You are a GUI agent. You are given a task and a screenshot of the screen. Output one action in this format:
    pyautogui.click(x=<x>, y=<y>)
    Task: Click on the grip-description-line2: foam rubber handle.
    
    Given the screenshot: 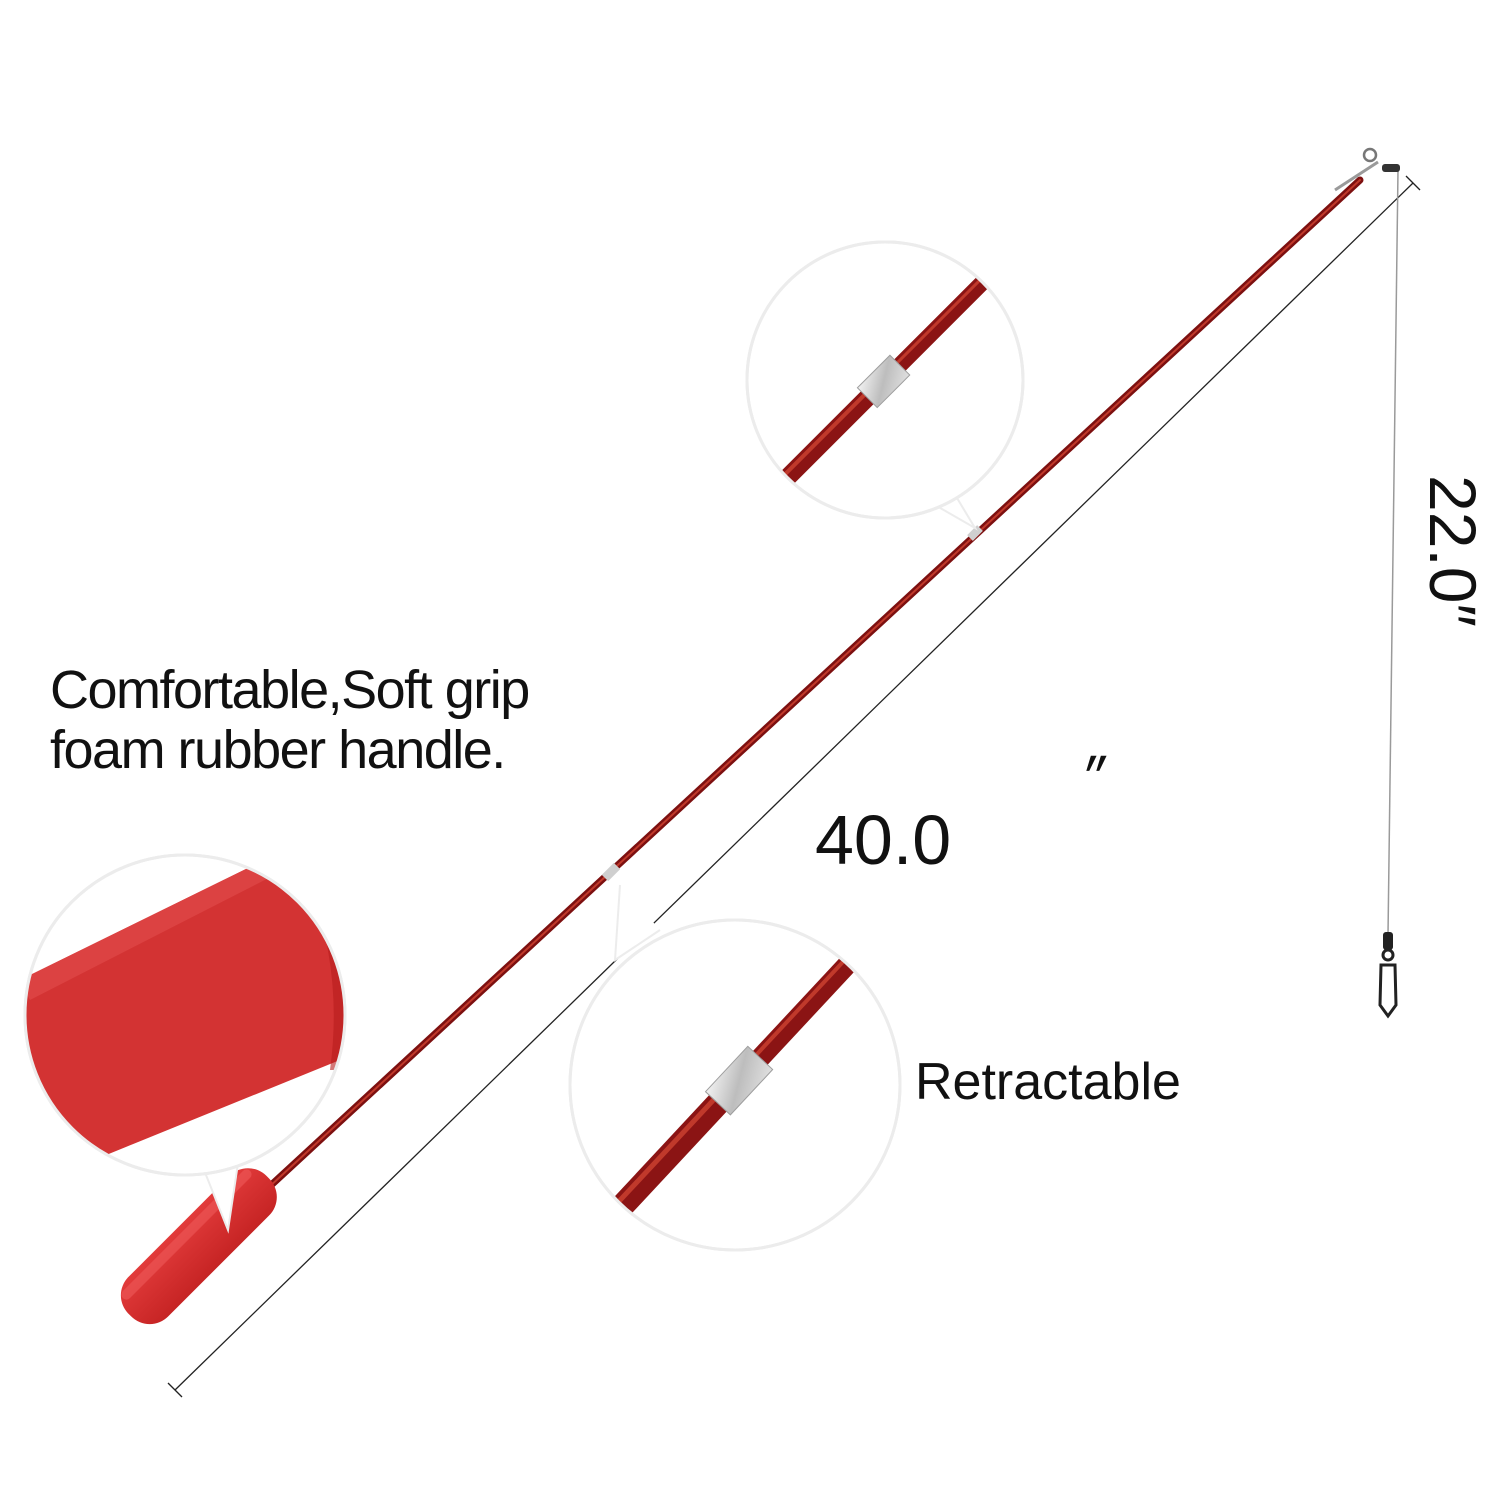 What is the action you would take?
    pyautogui.click(x=278, y=750)
    